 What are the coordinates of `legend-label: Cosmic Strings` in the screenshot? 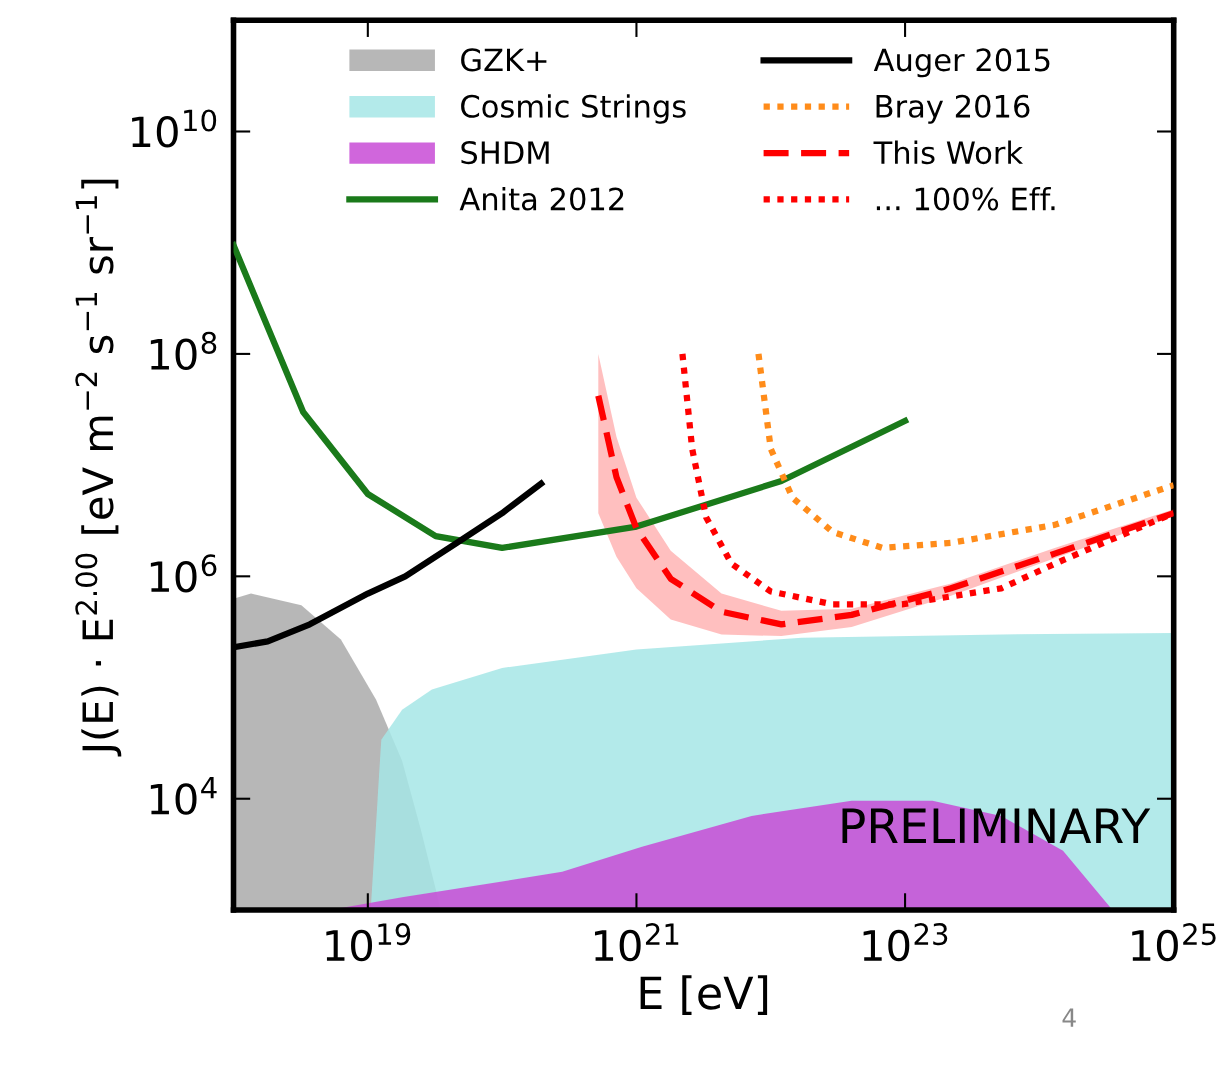 It's located at (573, 109).